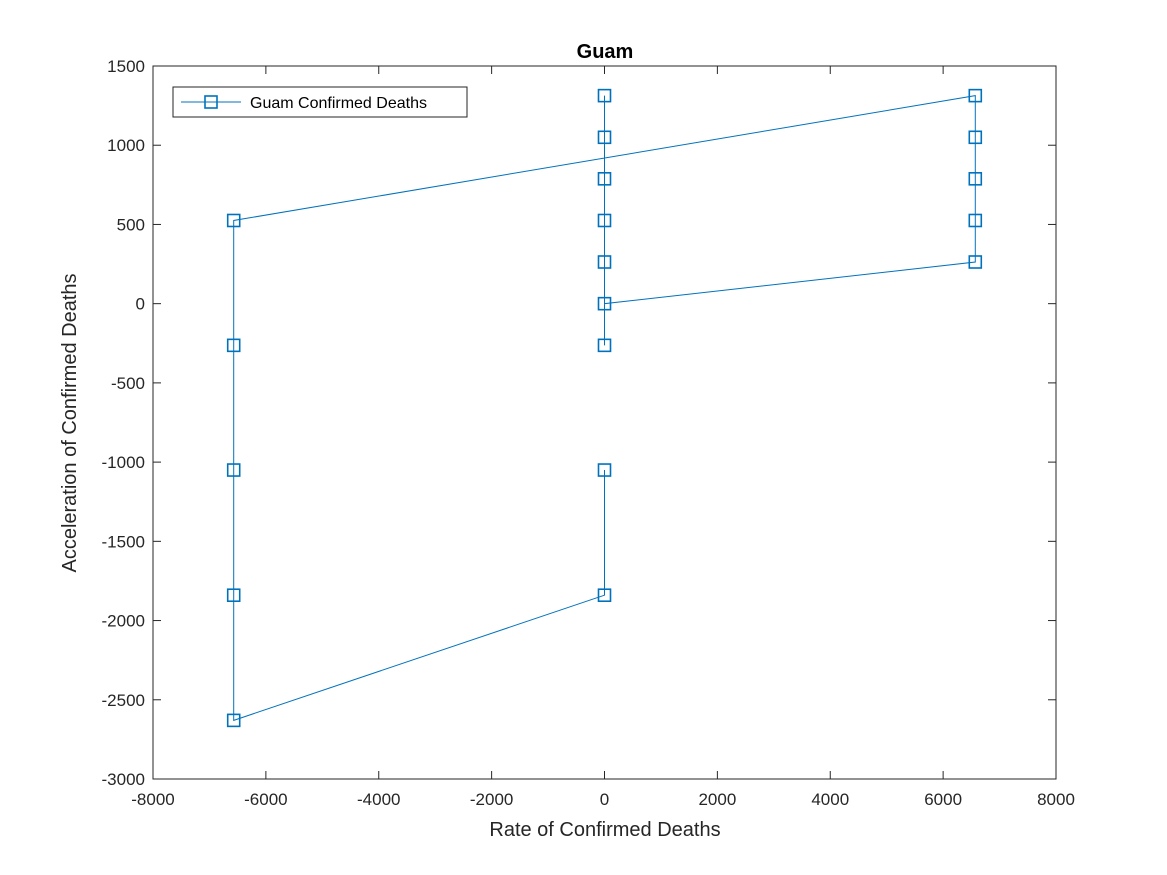  What do you see at coordinates (126, 66) in the screenshot?
I see `y-tick-label-9: 1500` at bounding box center [126, 66].